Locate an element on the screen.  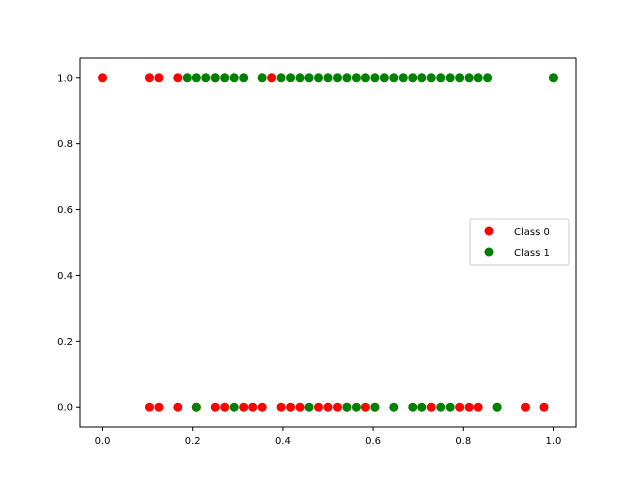
legend-box is located at coordinates (519, 242).